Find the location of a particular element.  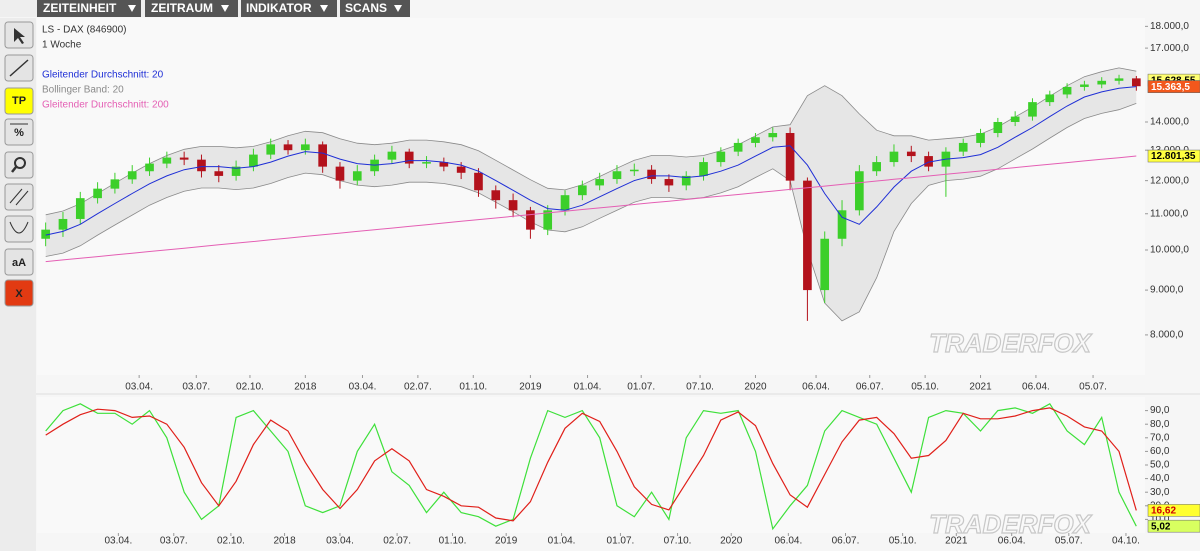

menu-bar: ZEITEINHEIT ZEITRAUM INDIKATOR SCANS is located at coordinates (205, 8).